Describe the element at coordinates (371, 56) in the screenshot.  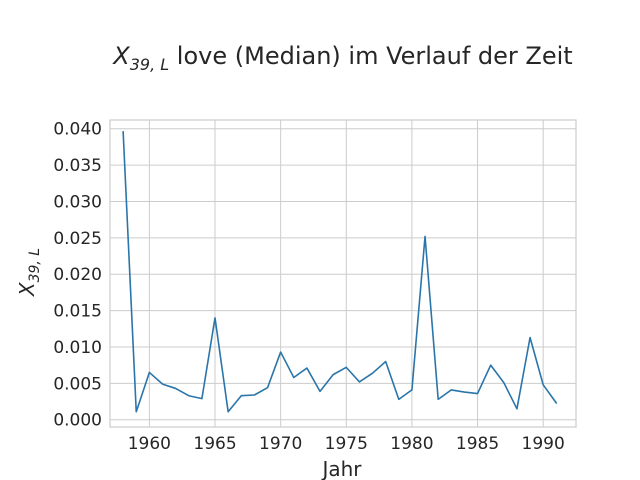
I see `title-rest: love (Median) im Verlauf der Zeit` at that location.